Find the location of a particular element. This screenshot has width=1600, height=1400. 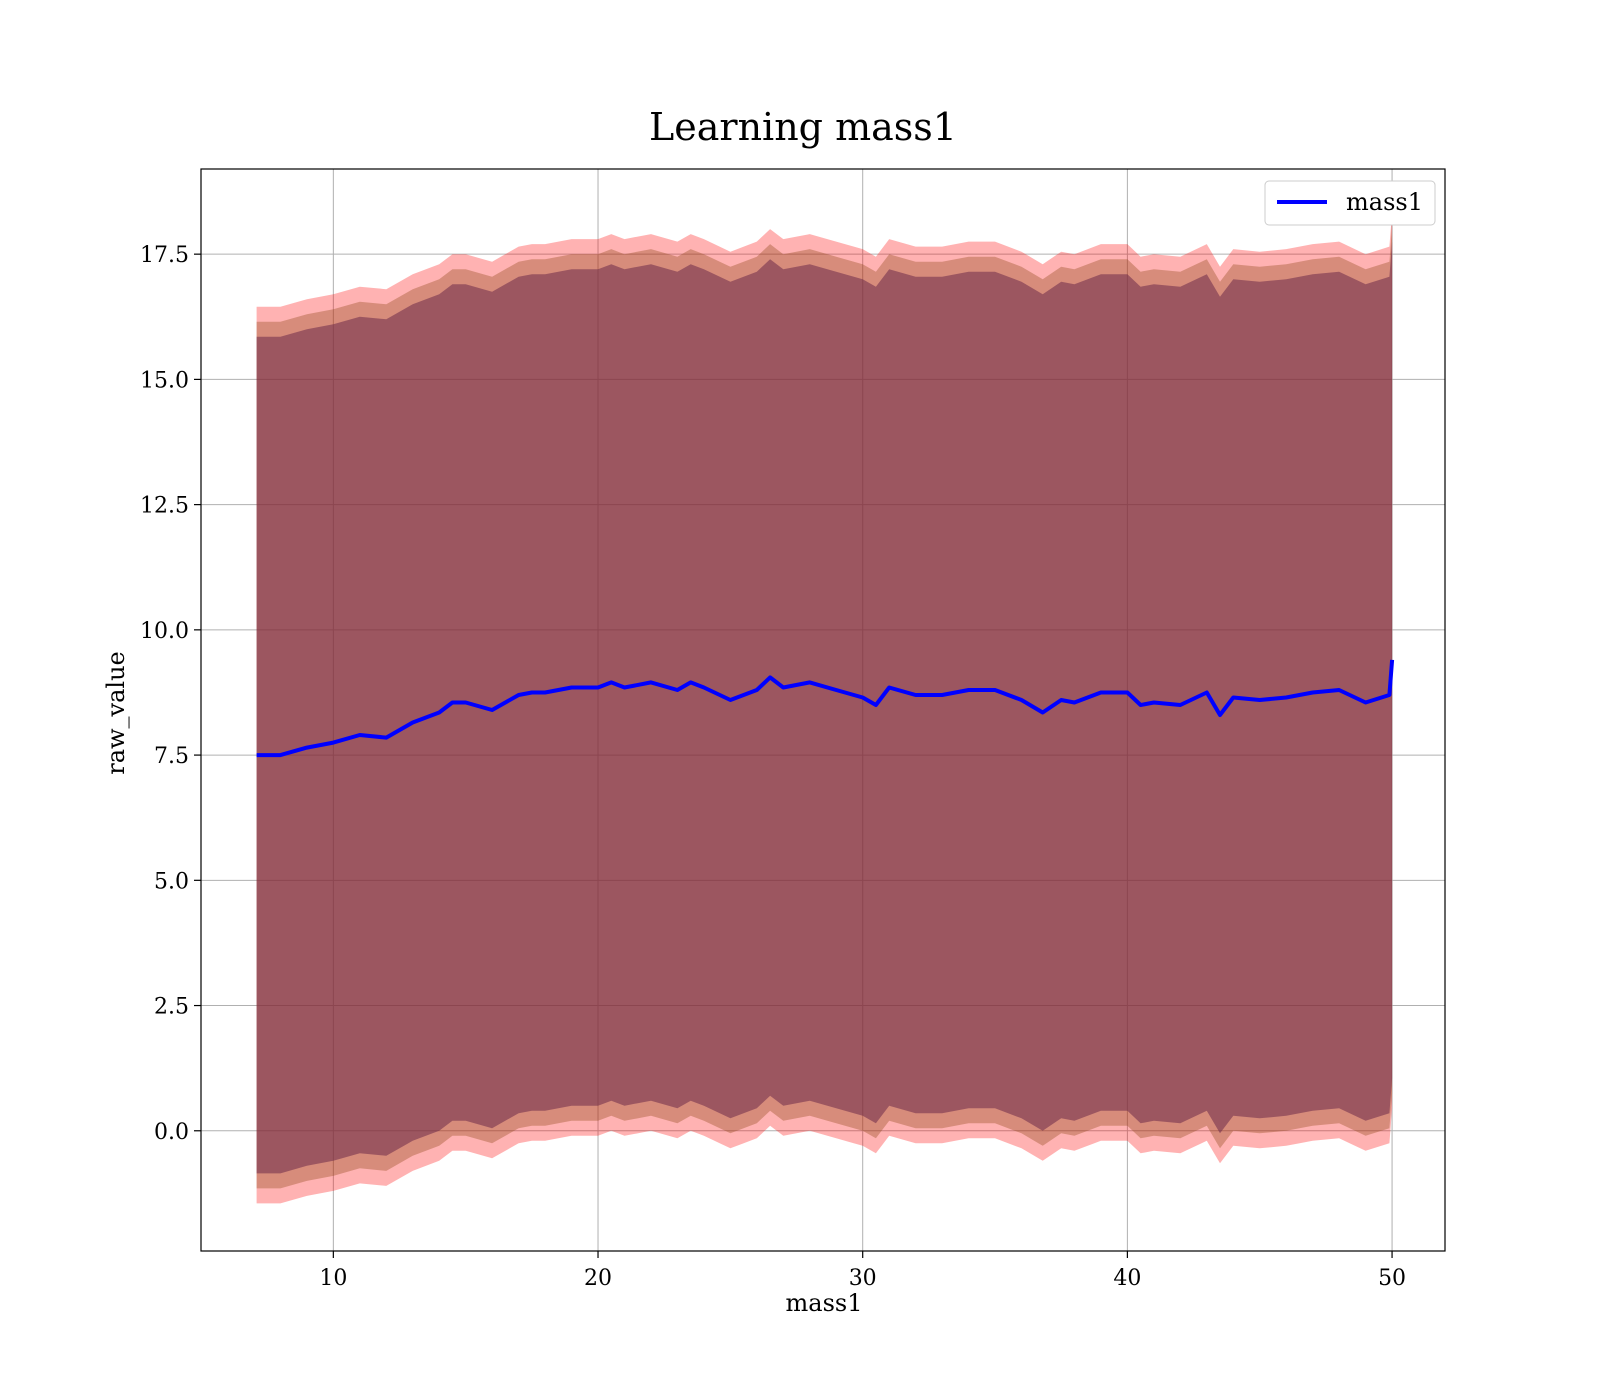

y-tick-label: 2.5 is located at coordinates (171, 1007).